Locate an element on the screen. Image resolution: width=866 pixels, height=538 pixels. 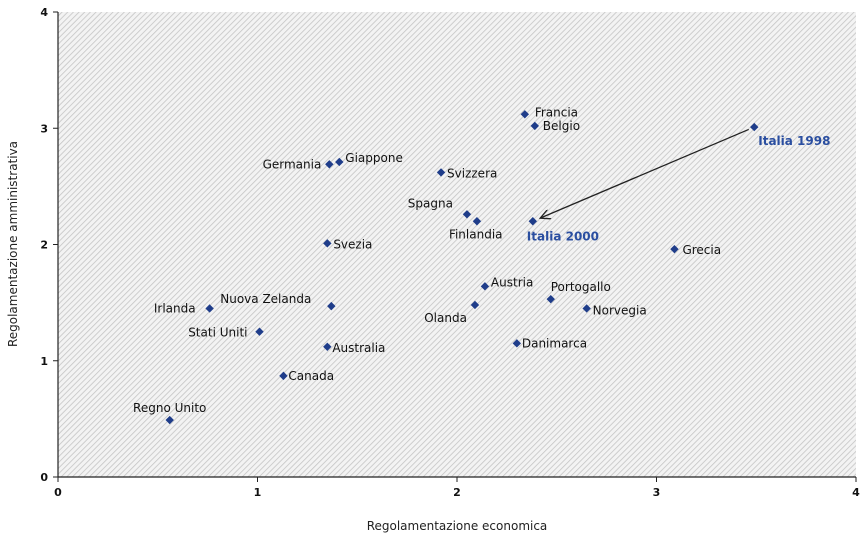
point-italia-1998 is located at coordinates (754, 127).